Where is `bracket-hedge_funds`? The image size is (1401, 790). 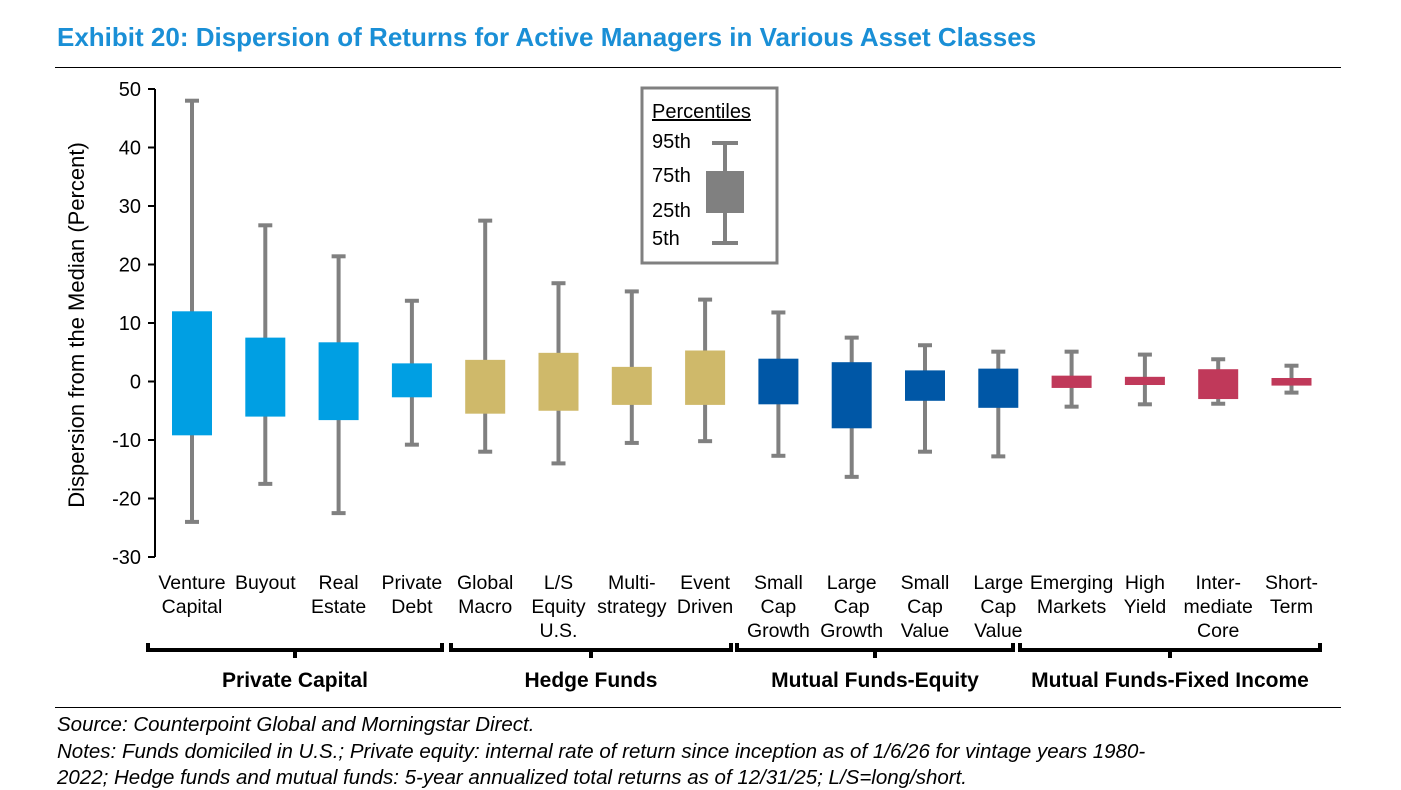
bracket-hedge_funds is located at coordinates (591, 647).